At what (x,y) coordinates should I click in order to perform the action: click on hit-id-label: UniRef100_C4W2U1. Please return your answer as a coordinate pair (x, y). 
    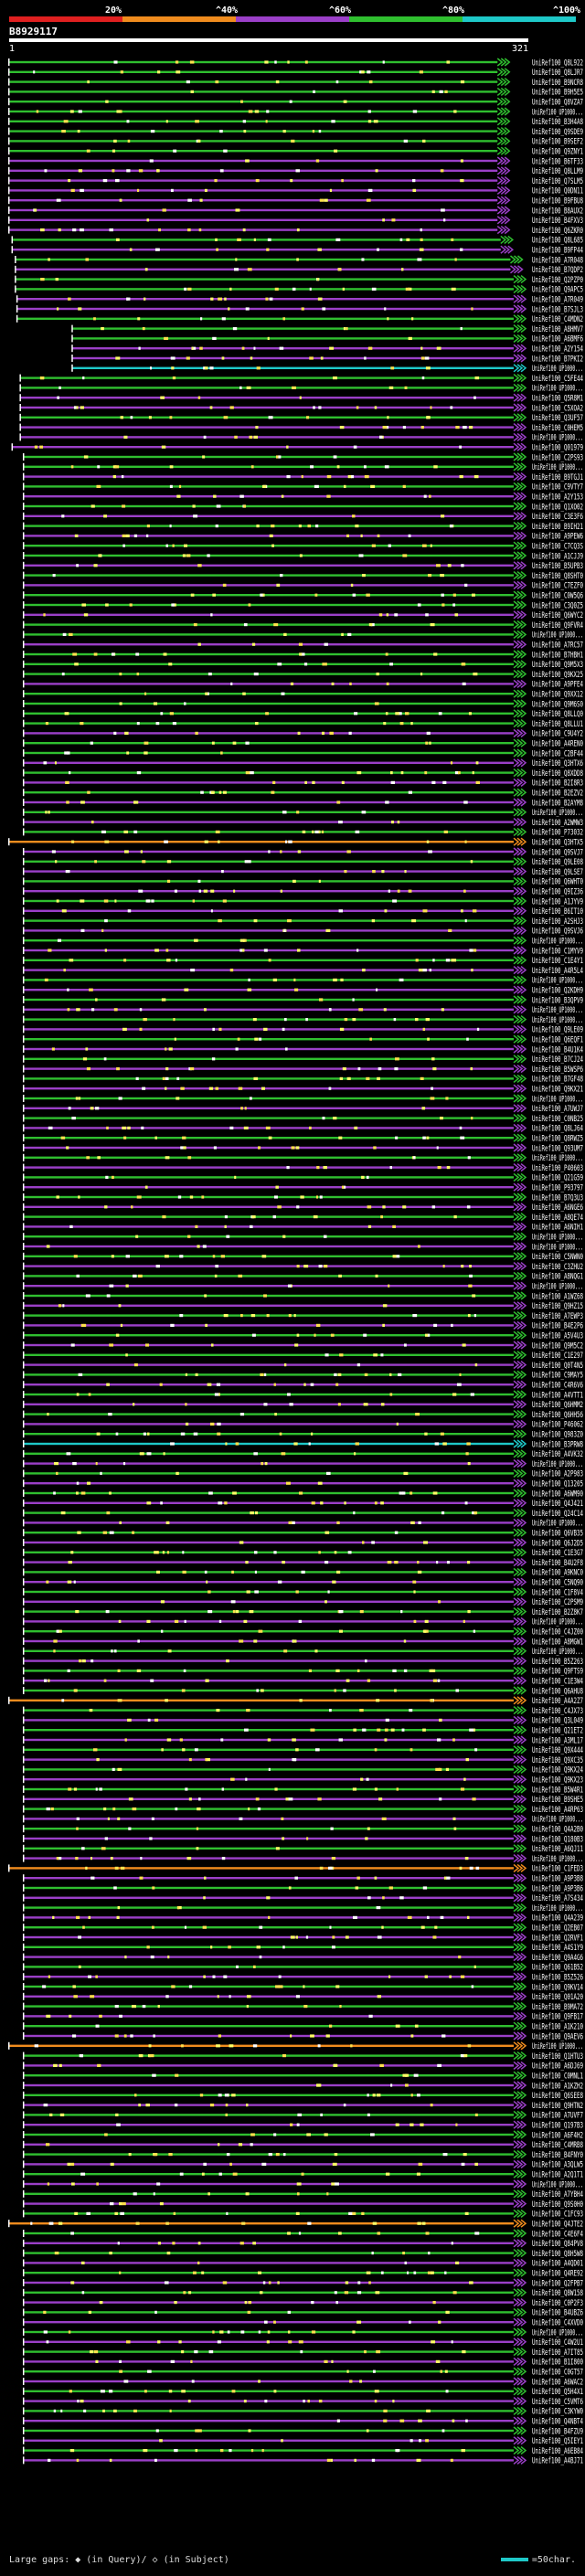
    Looking at the image, I should click on (558, 2342).